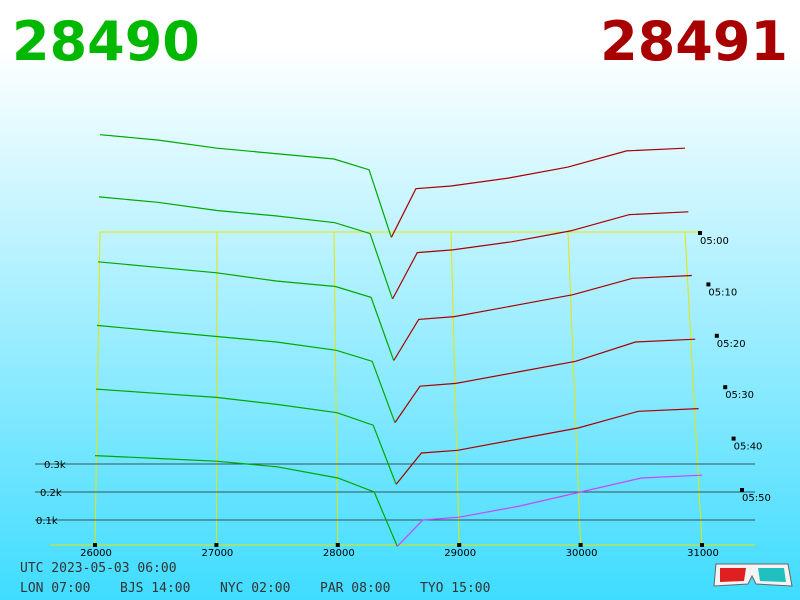  Describe the element at coordinates (739, 395) in the screenshot. I see `time-tick-label: 05:30` at that location.